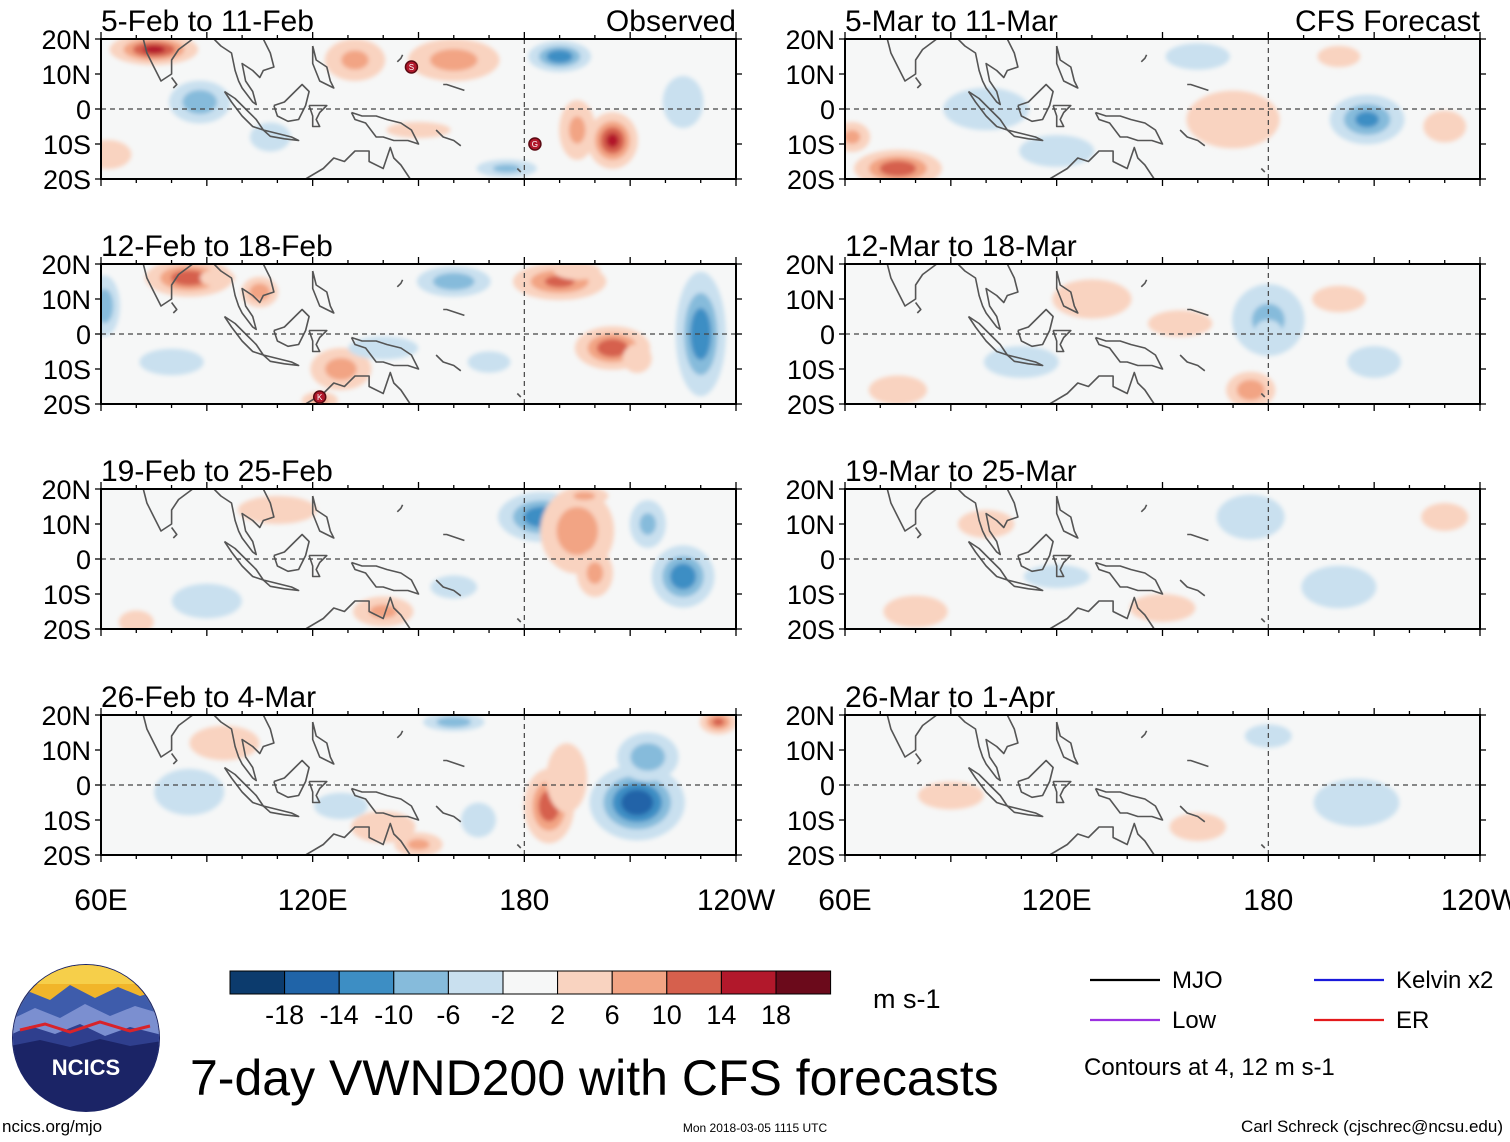 This screenshot has height=1142, width=1510. I want to click on panel-forecast-2: 20N 10N 0 10S 20S 19-Mar to 25-Mar, so click(1135, 550).